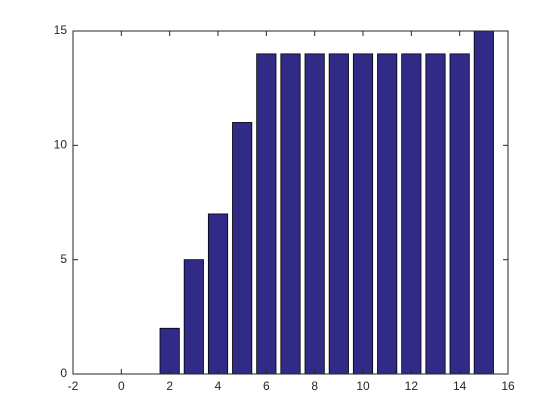 The image size is (560, 420). I want to click on y-tick-label: 15, so click(61, 30).